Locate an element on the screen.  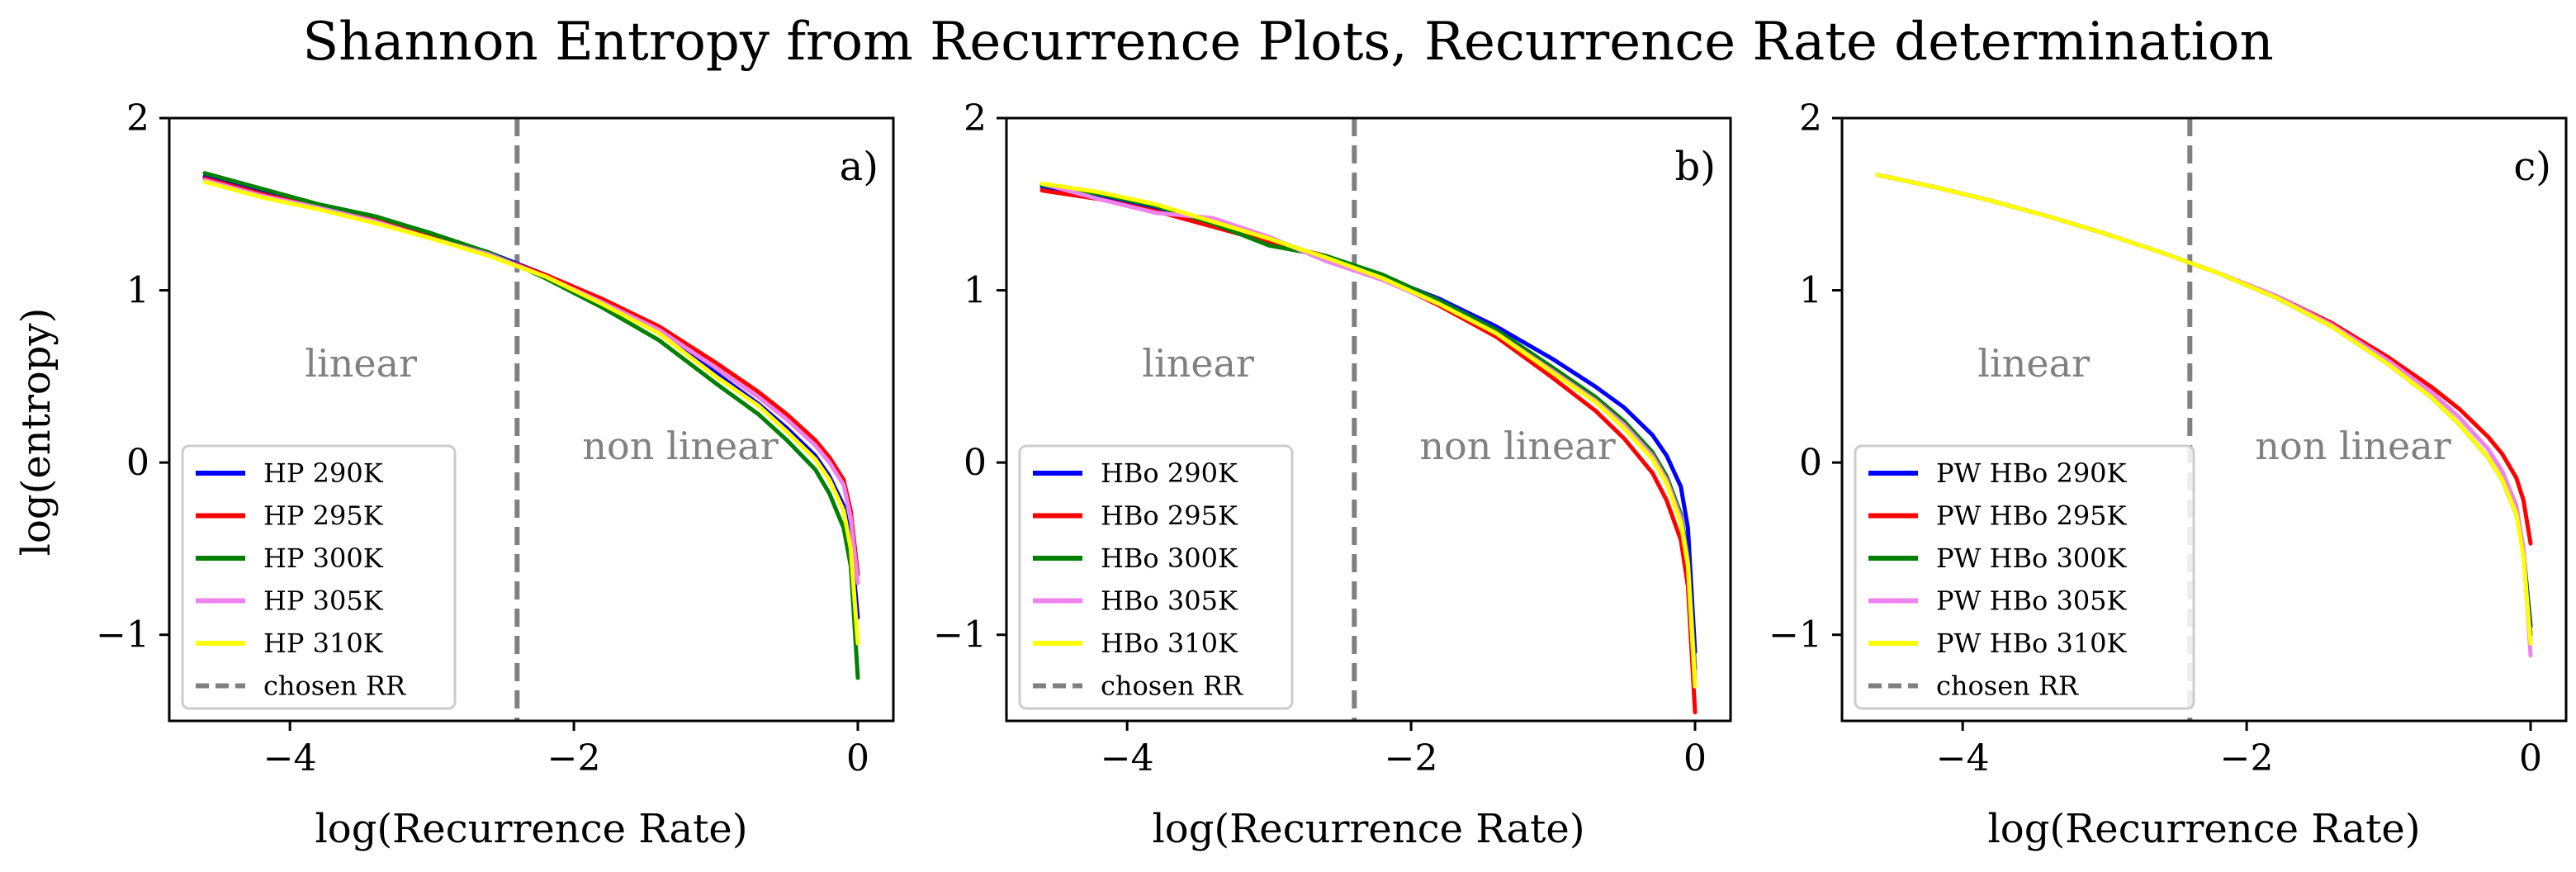
series-line-hp-300k is located at coordinates (531, 426).